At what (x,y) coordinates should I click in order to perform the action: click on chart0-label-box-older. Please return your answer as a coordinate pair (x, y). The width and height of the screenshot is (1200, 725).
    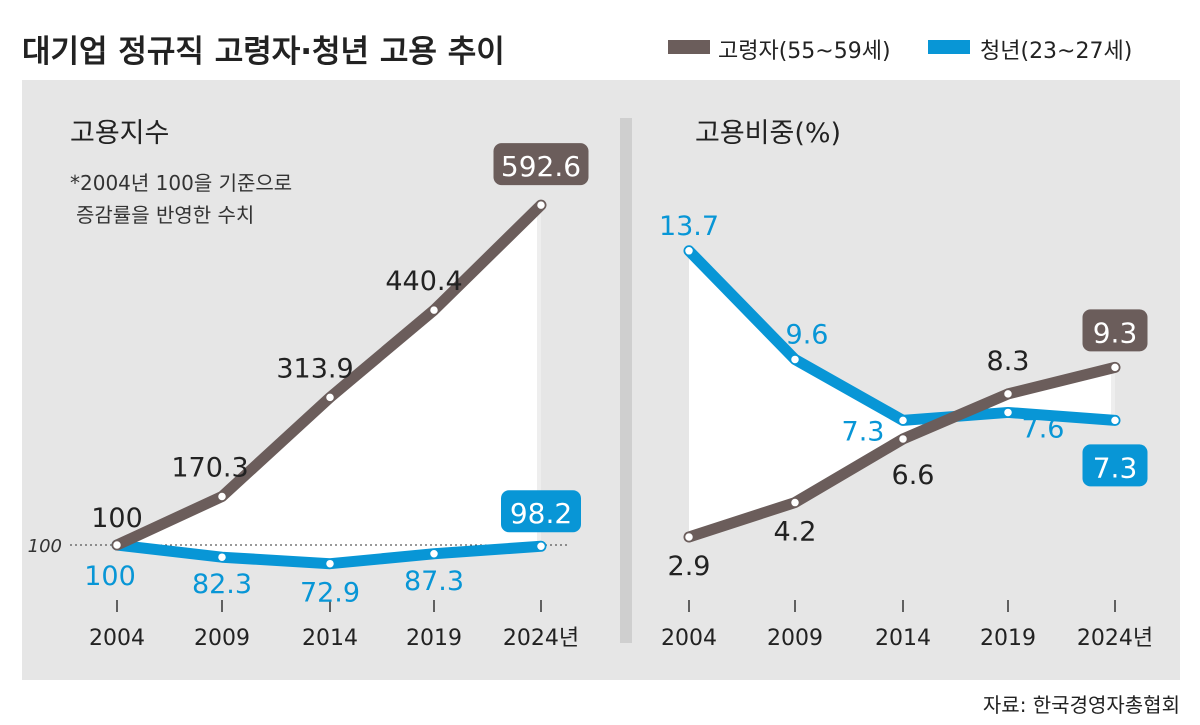
    Looking at the image, I should click on (541, 164).